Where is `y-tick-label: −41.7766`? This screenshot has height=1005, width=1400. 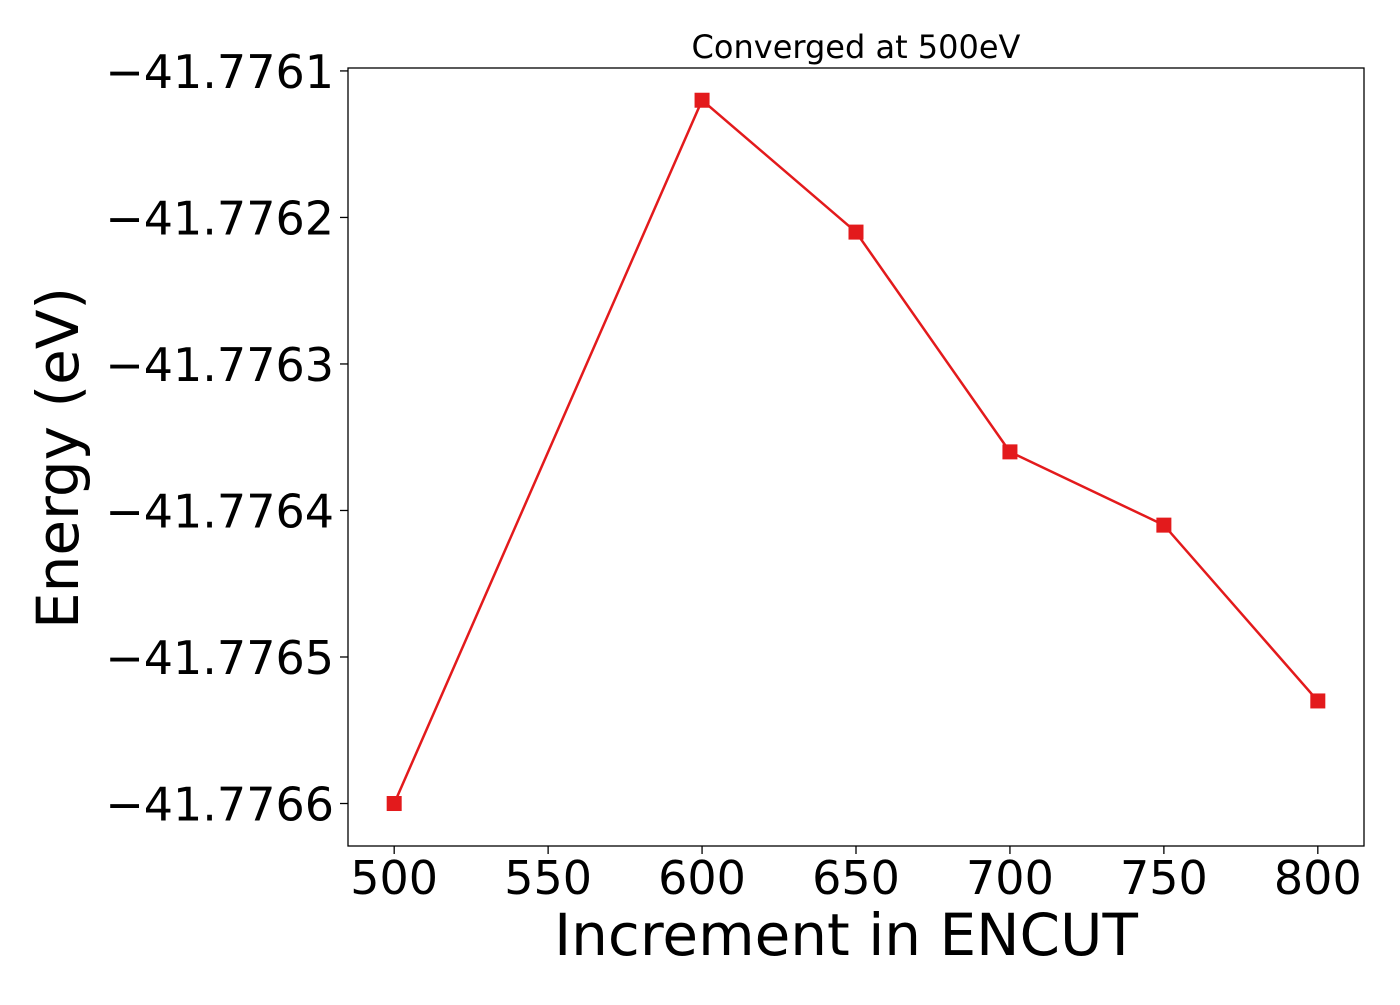 y-tick-label: −41.7766 is located at coordinates (219, 805).